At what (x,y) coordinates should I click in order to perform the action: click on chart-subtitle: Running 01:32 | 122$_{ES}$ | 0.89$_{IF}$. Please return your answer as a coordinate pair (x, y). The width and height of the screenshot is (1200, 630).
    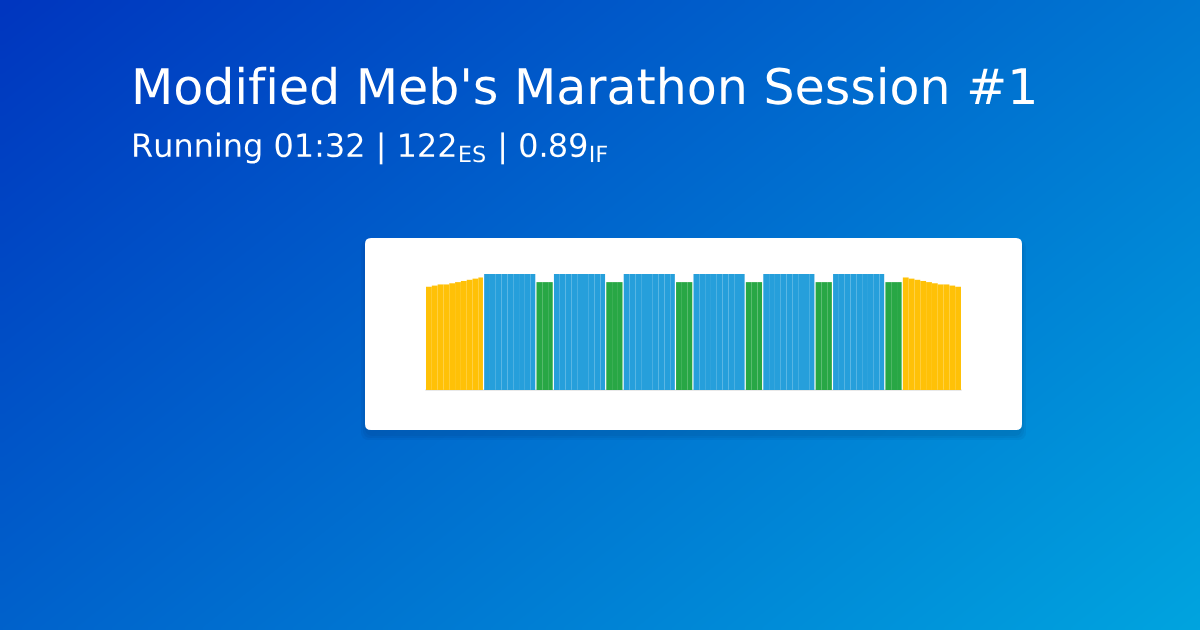
    Looking at the image, I should click on (370, 148).